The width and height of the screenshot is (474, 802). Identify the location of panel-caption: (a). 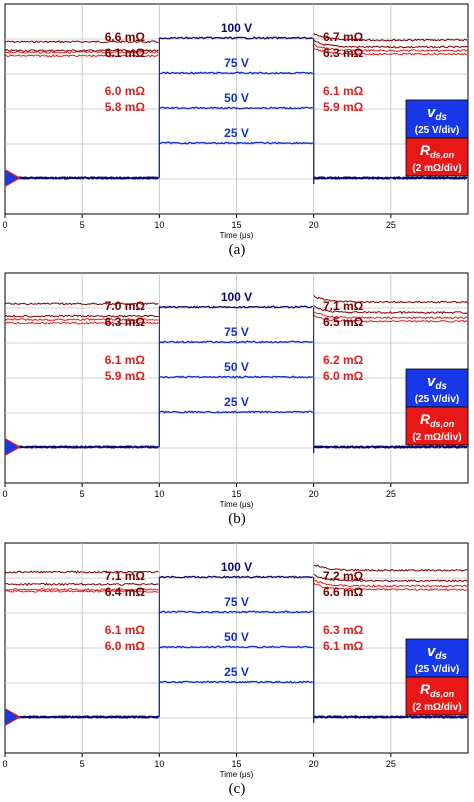
(237, 250).